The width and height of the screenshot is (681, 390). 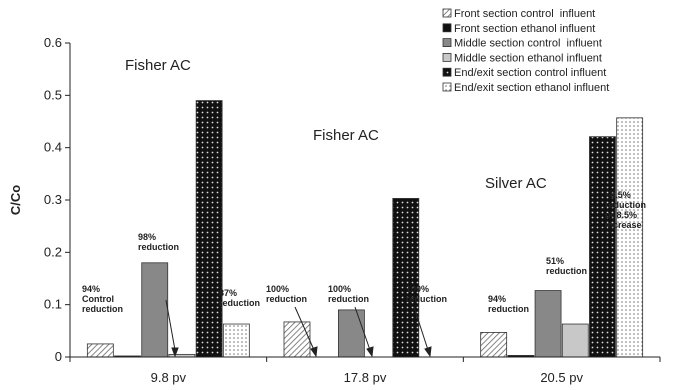 What do you see at coordinates (228, 293) in the screenshot?
I see `annotation-text: 87%` at bounding box center [228, 293].